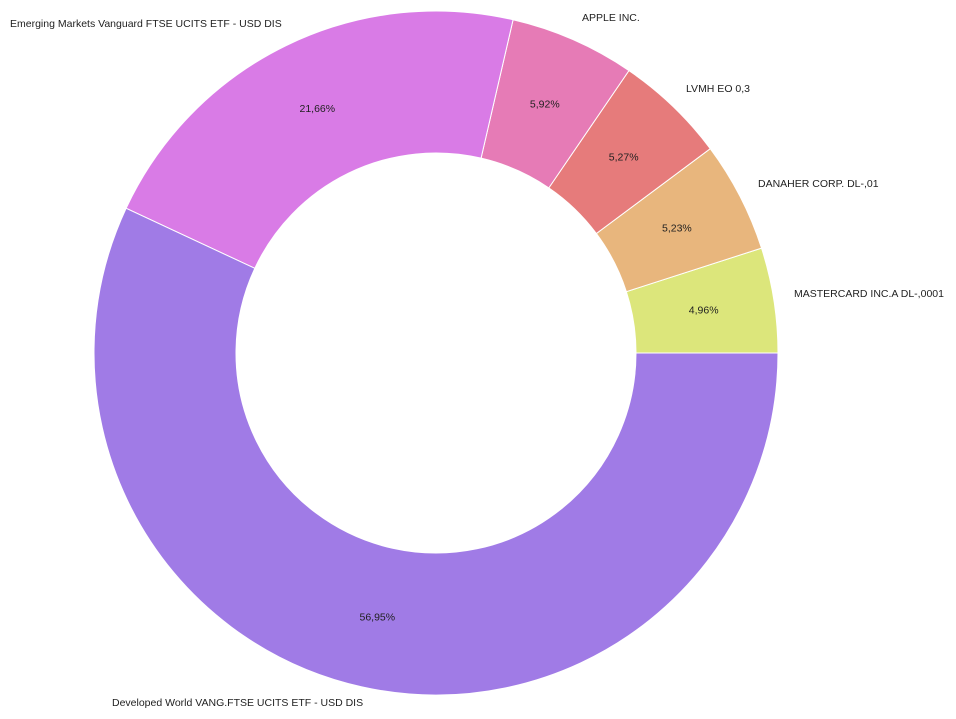  What do you see at coordinates (319, 140) in the screenshot?
I see `donut-slice` at bounding box center [319, 140].